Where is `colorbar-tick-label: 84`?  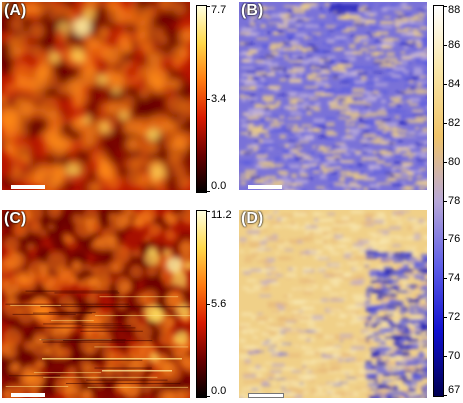
colorbar-tick-label: 84 is located at coordinates (454, 83).